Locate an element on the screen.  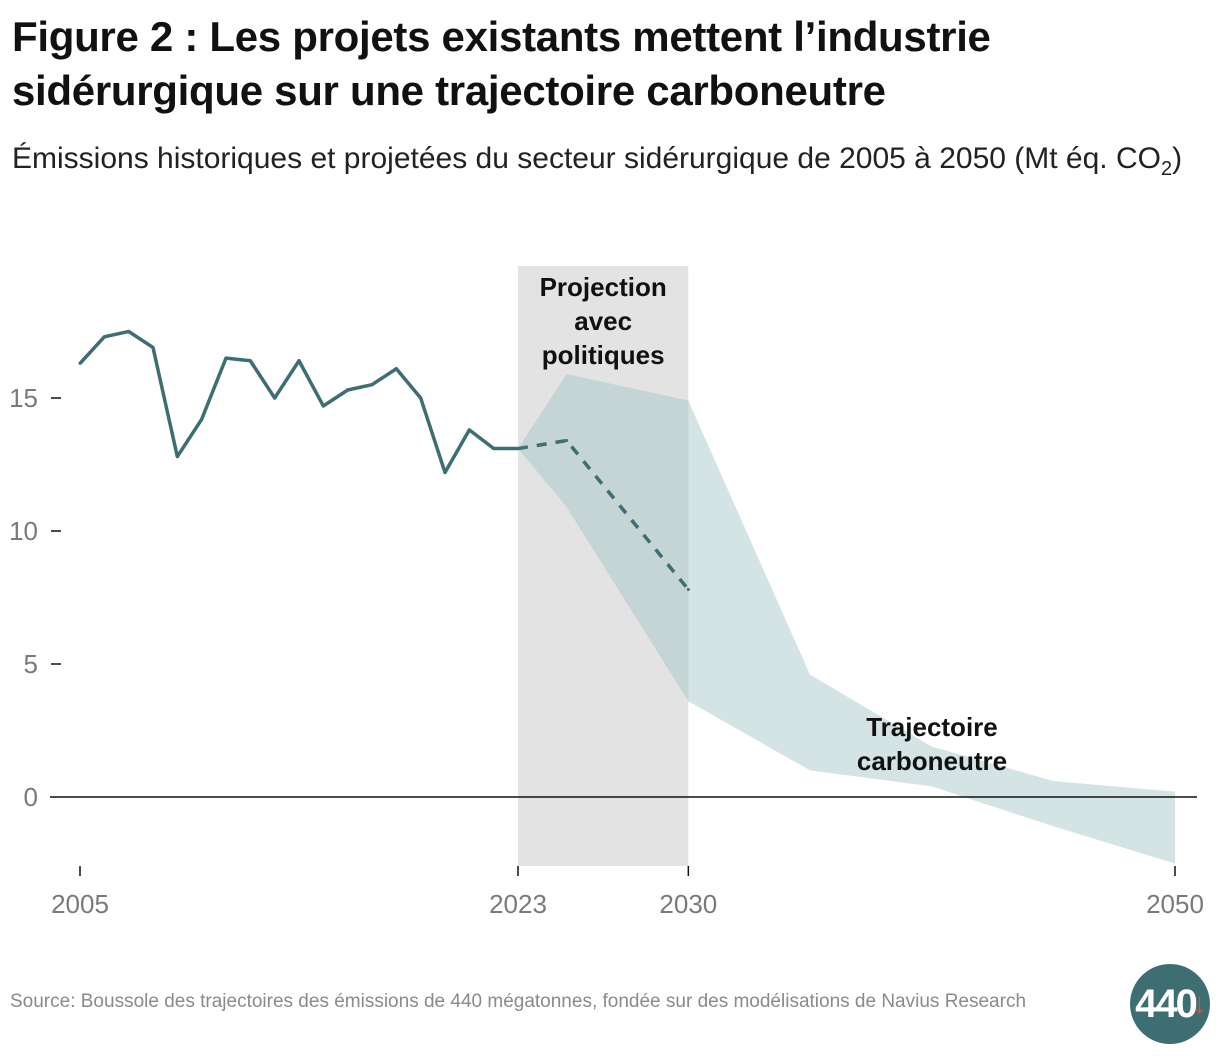
projection-shaded-region is located at coordinates (603, 566).